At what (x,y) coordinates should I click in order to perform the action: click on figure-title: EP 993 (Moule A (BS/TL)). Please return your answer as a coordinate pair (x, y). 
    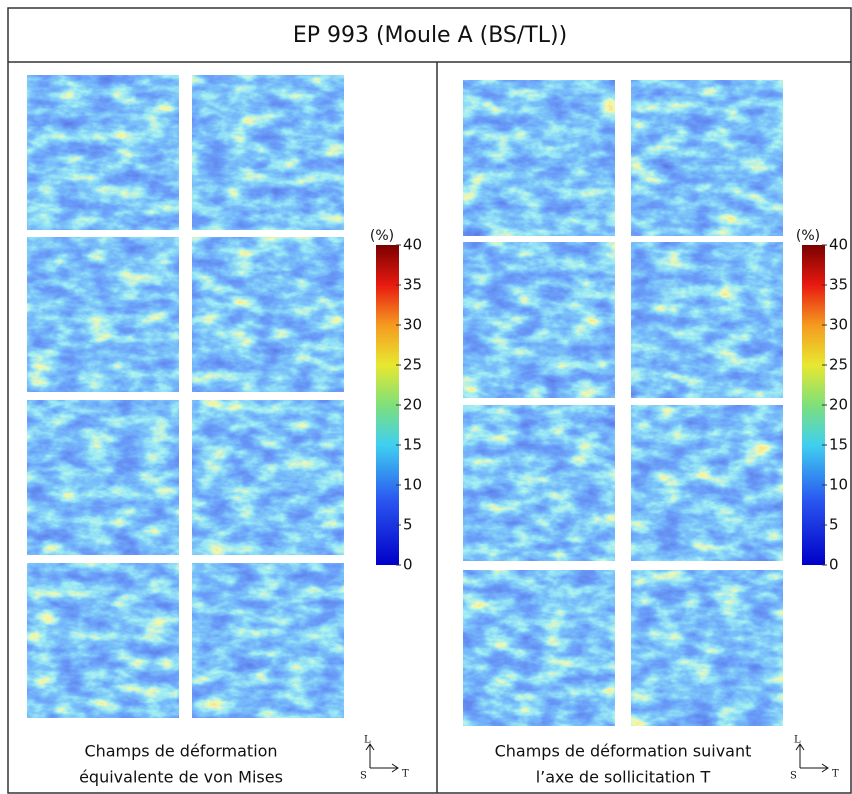
    Looking at the image, I should click on (430, 35).